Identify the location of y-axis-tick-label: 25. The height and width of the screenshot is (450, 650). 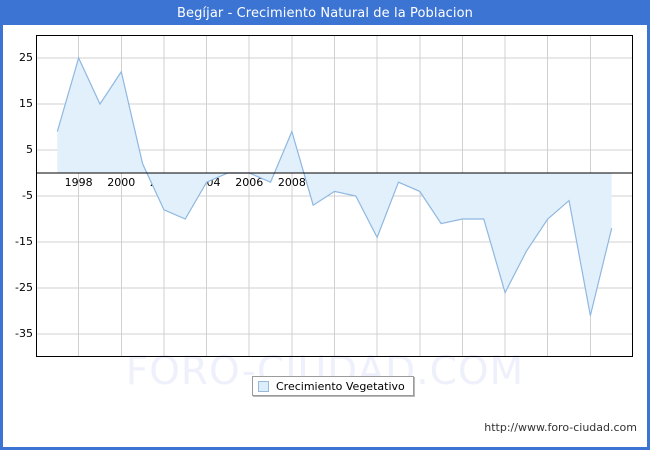
(26, 57).